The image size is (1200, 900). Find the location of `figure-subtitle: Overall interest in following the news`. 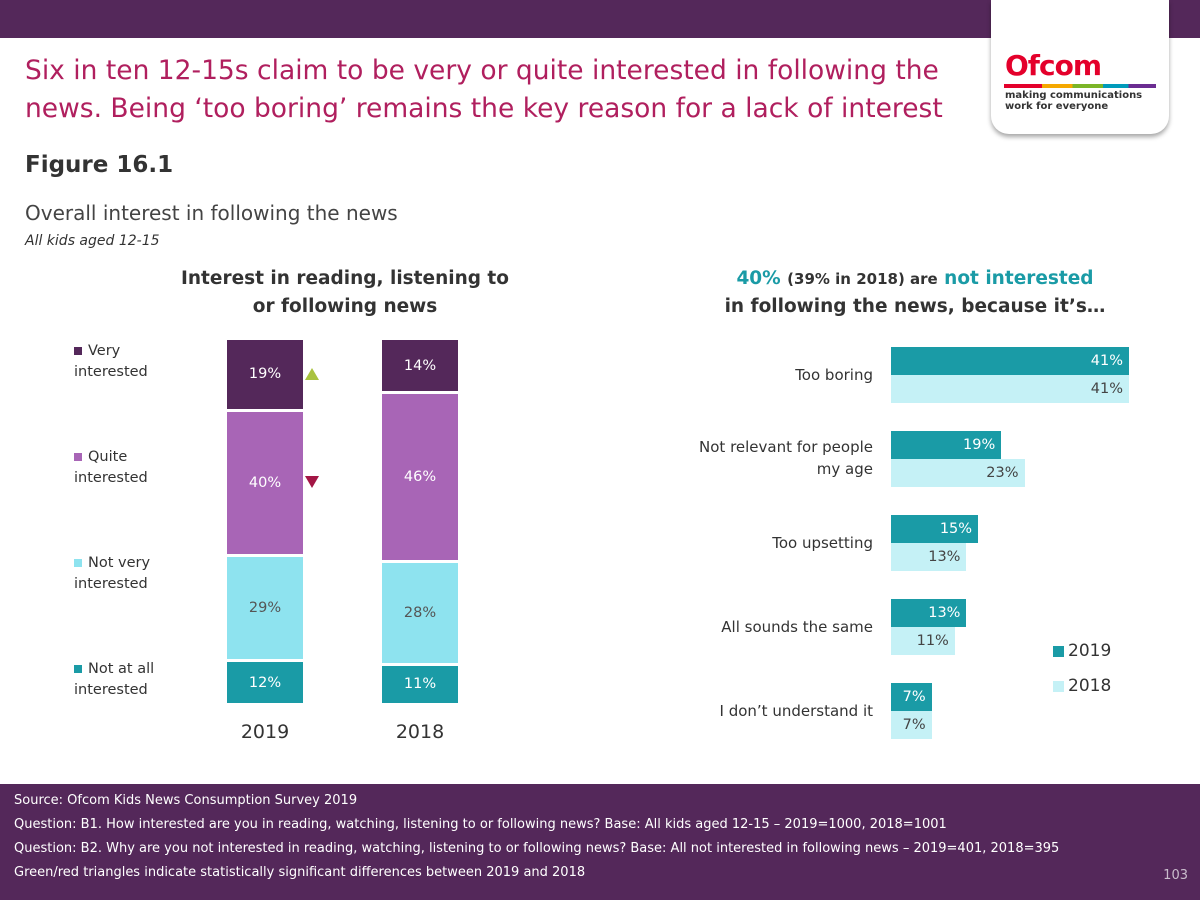

figure-subtitle: Overall interest in following the news is located at coordinates (211, 213).